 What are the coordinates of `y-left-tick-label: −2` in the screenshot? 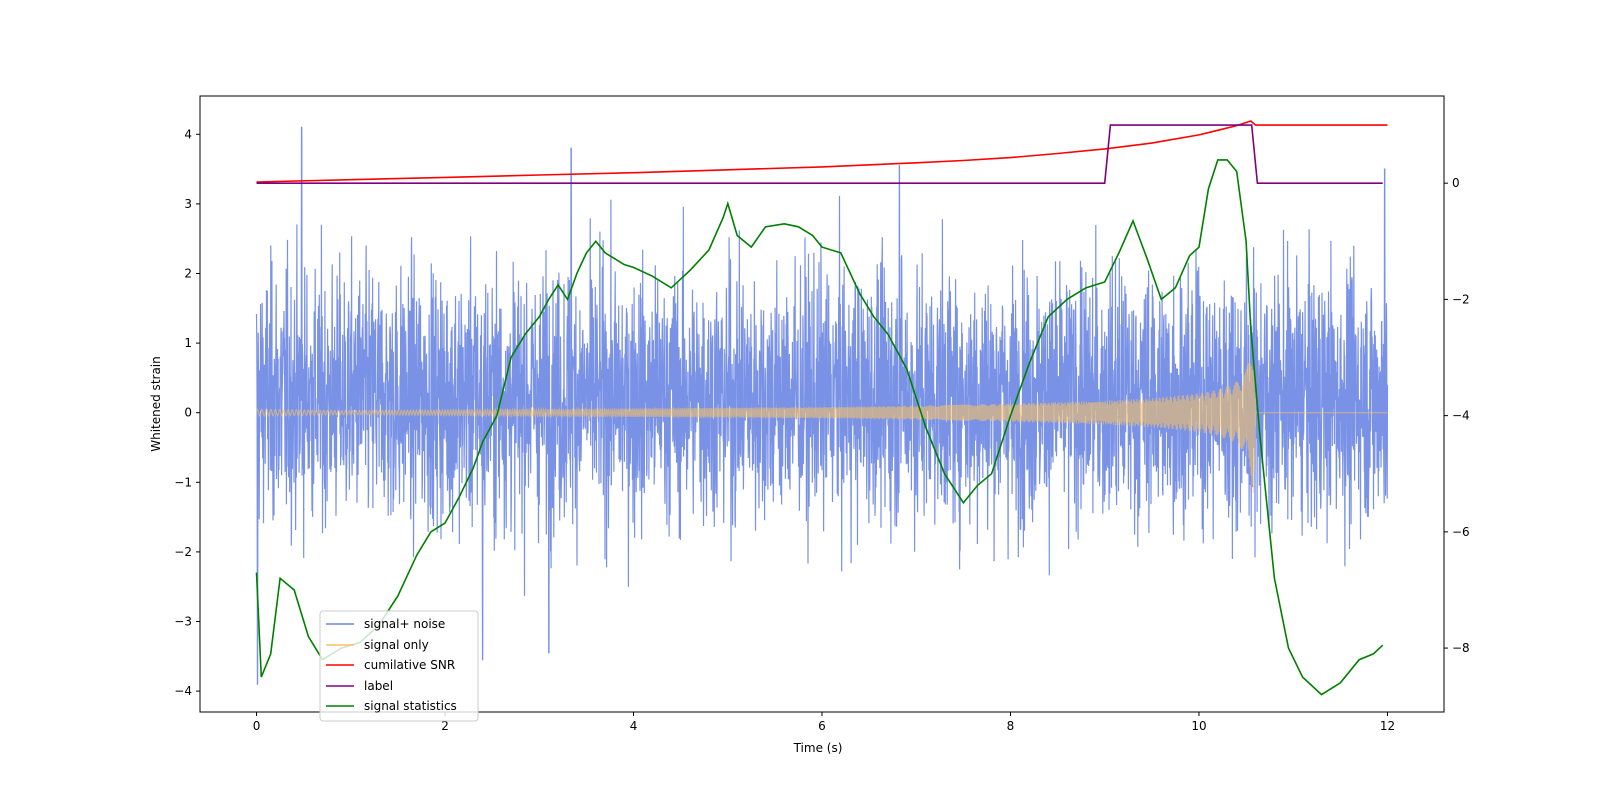 It's located at (183, 552).